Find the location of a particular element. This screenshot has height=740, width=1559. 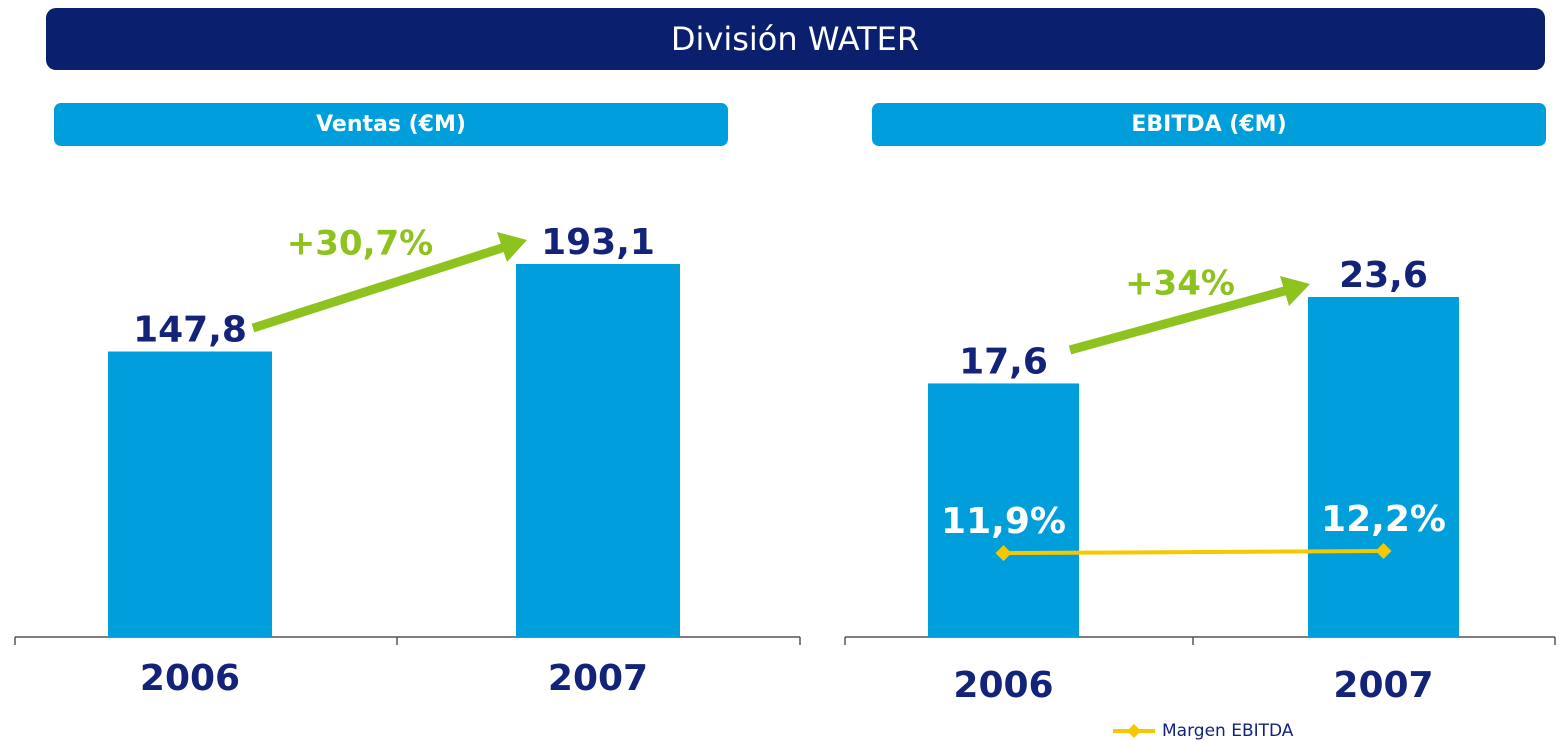

annotation: +34% is located at coordinates (1180, 284).